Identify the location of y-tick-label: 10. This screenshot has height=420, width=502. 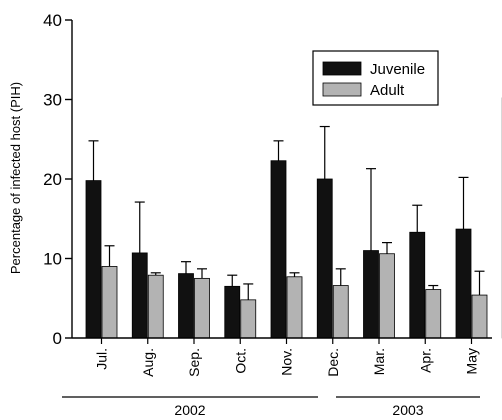
(52, 259).